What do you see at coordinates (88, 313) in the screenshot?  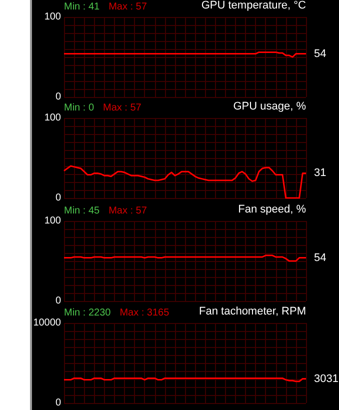 I see `text: Min : 2230` at bounding box center [88, 313].